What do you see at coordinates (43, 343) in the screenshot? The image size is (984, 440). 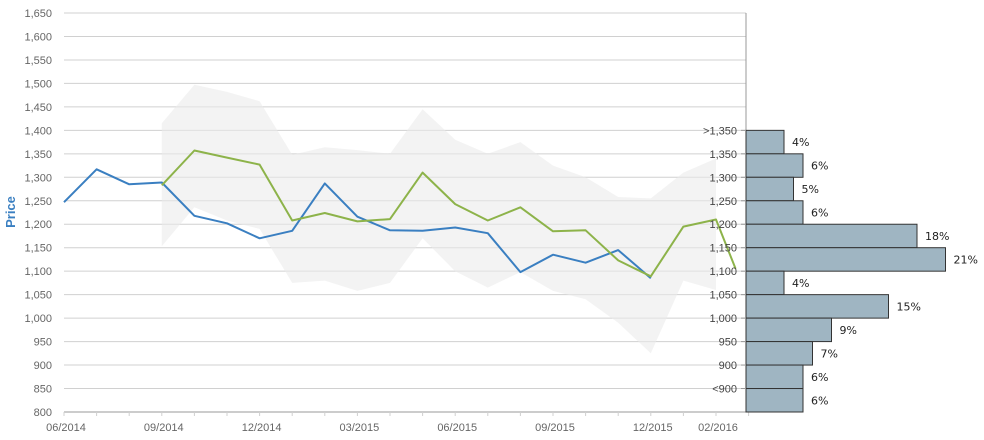 I see `y-tick-label: 950` at bounding box center [43, 343].